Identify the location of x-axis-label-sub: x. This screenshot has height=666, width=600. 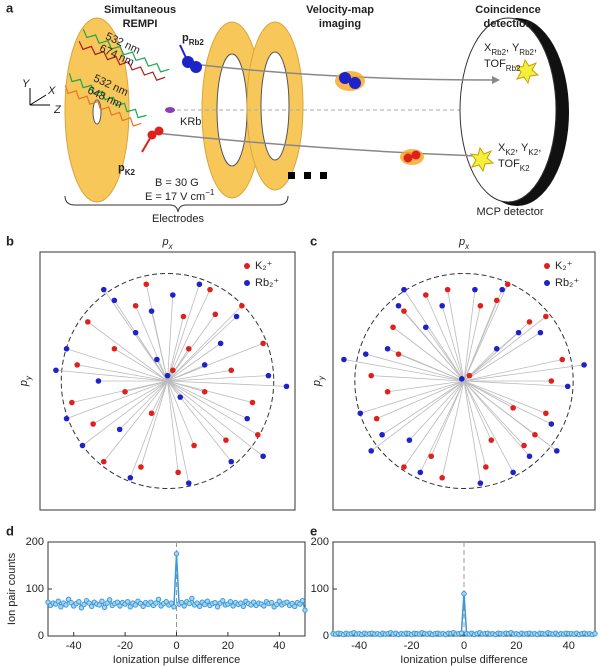
(171, 246).